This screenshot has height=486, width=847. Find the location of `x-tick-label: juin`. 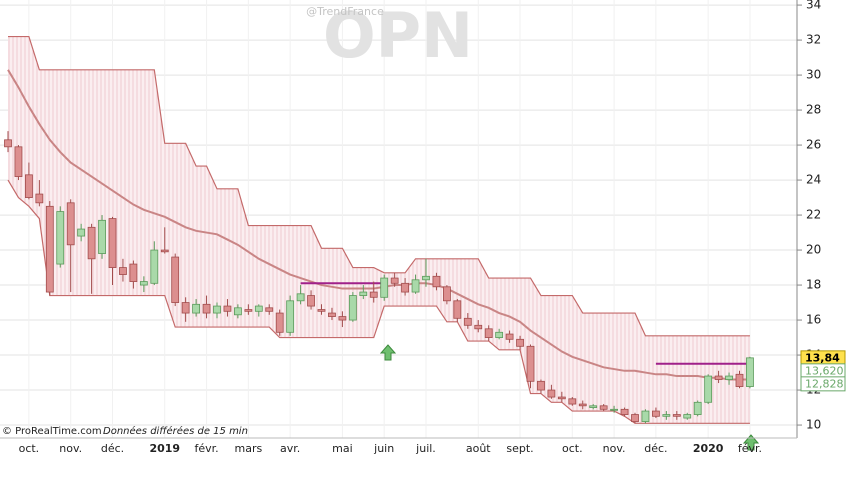

x-tick-label: juin is located at coordinates (383, 448).